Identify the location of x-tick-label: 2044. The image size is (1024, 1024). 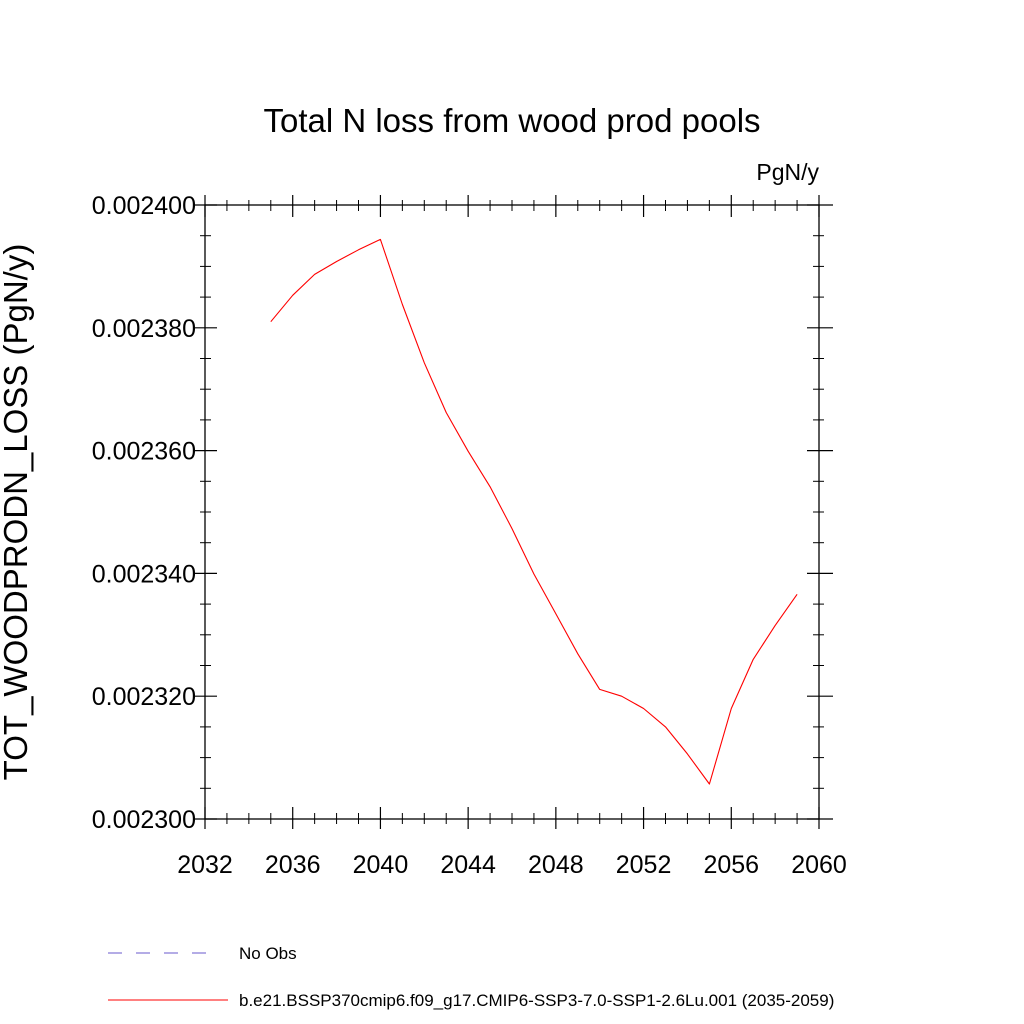
(468, 865).